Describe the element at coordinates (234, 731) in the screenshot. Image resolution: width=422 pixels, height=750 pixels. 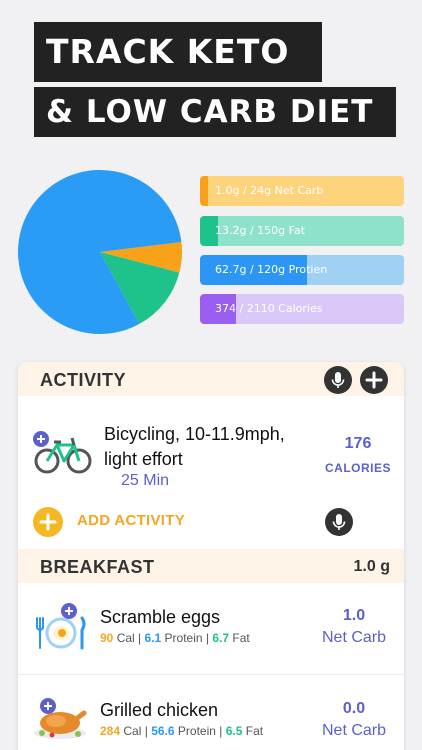
I see `food-fat: 6.5` at that location.